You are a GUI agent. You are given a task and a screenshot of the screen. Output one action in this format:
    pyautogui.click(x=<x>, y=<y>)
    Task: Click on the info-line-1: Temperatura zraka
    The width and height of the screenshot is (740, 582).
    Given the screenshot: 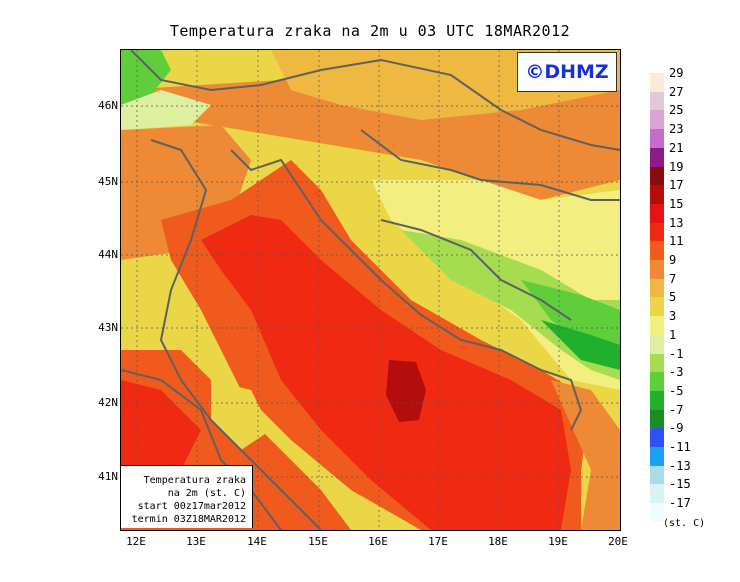 What is the action you would take?
    pyautogui.click(x=194, y=480)
    